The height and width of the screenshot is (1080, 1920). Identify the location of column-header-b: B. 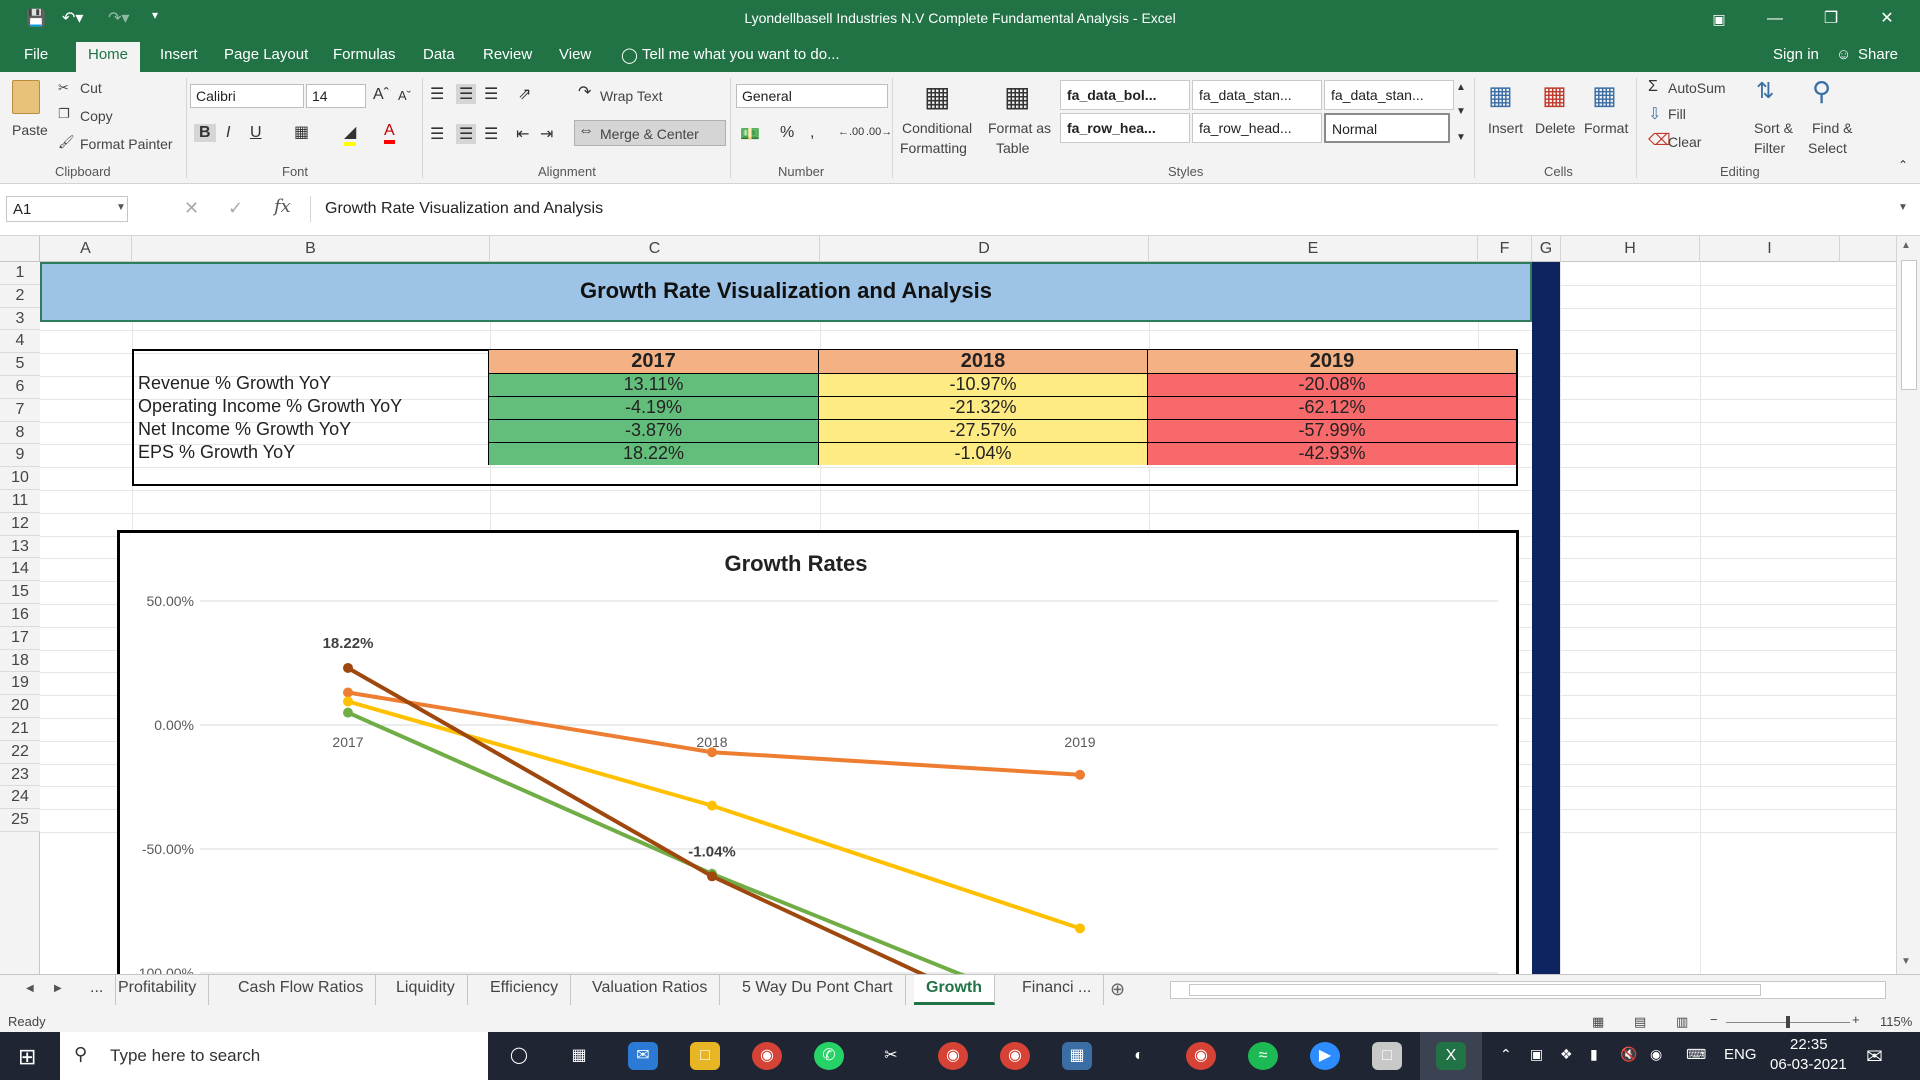
(311, 249).